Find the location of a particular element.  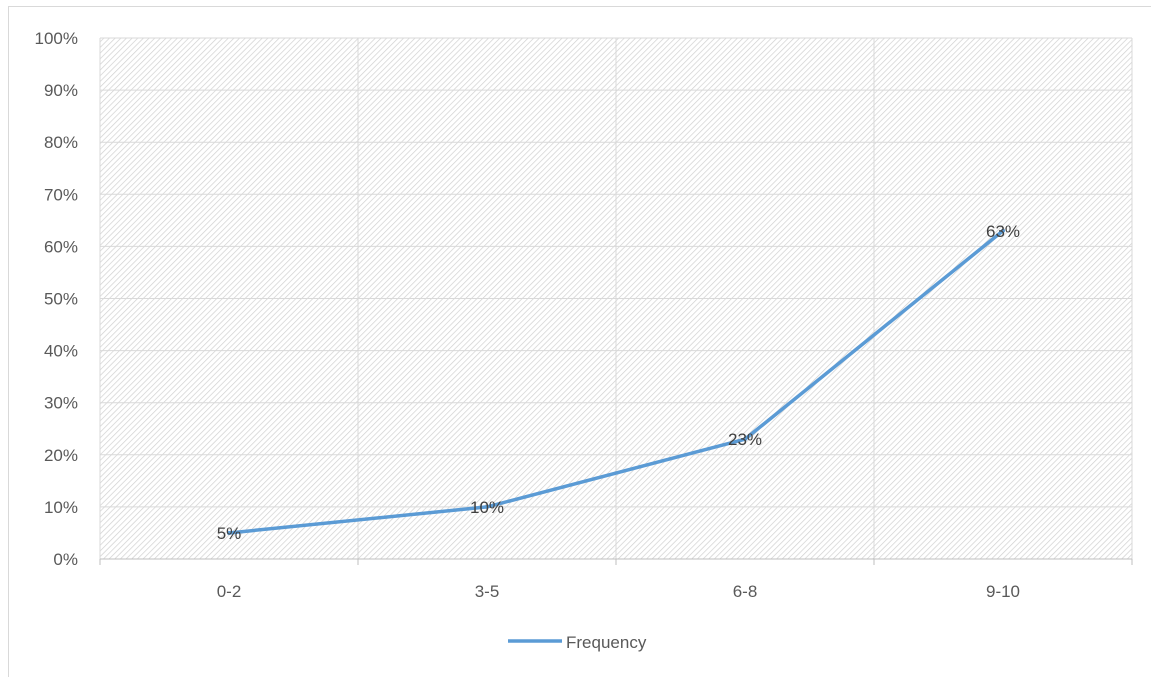

y-tick-label: 80% is located at coordinates (61, 142).